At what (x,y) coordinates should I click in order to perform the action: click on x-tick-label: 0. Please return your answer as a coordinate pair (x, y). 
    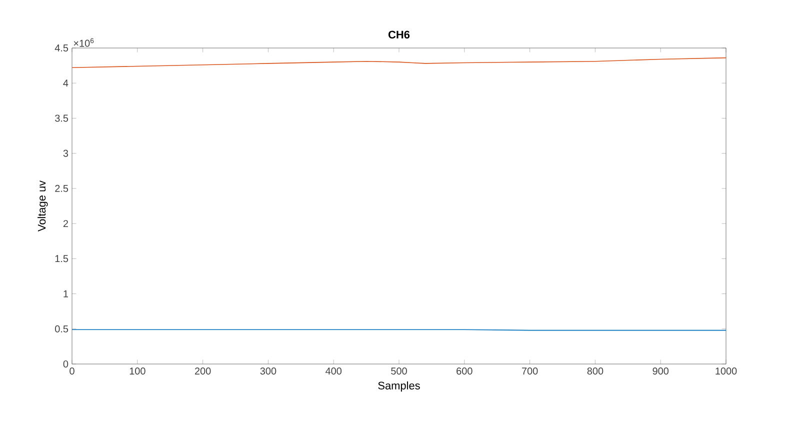
    Looking at the image, I should click on (72, 371).